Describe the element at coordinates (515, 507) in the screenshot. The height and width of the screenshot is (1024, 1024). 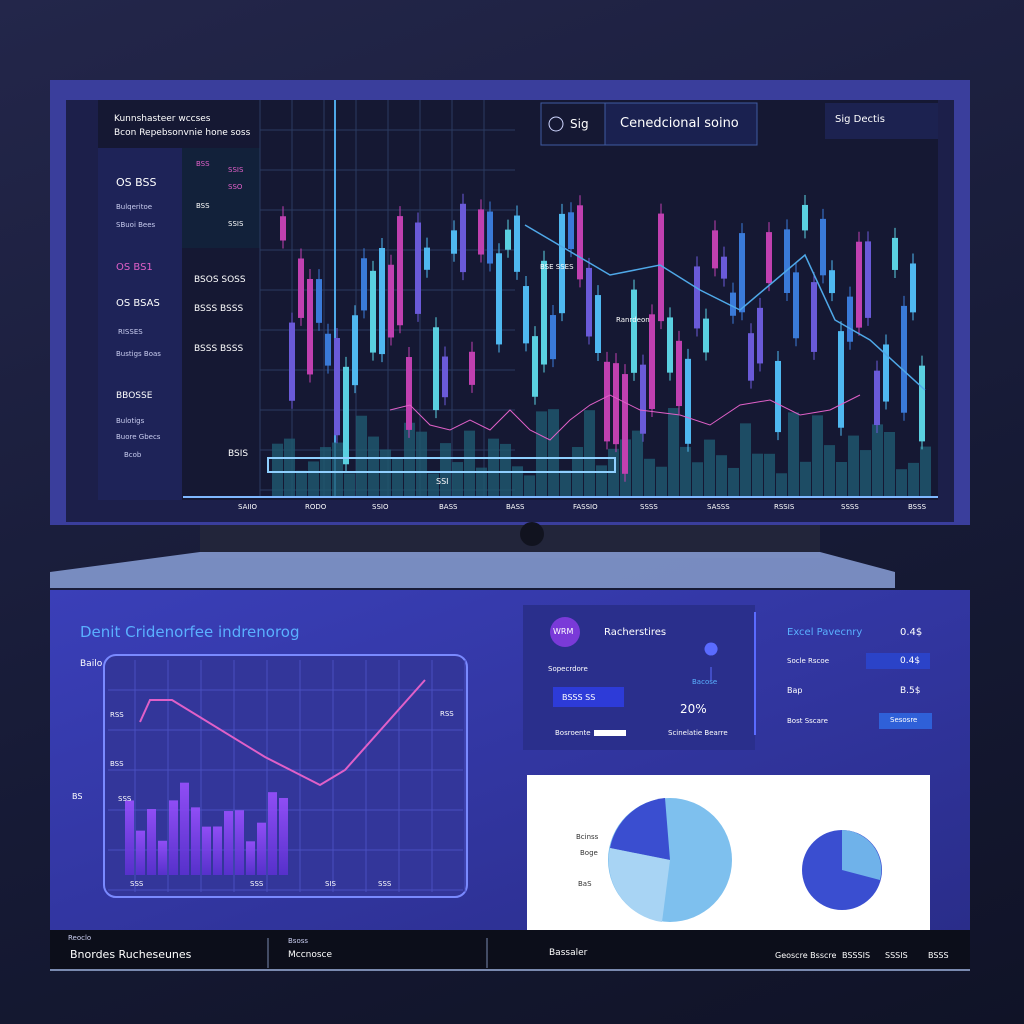
I see `x-label: BASS` at that location.